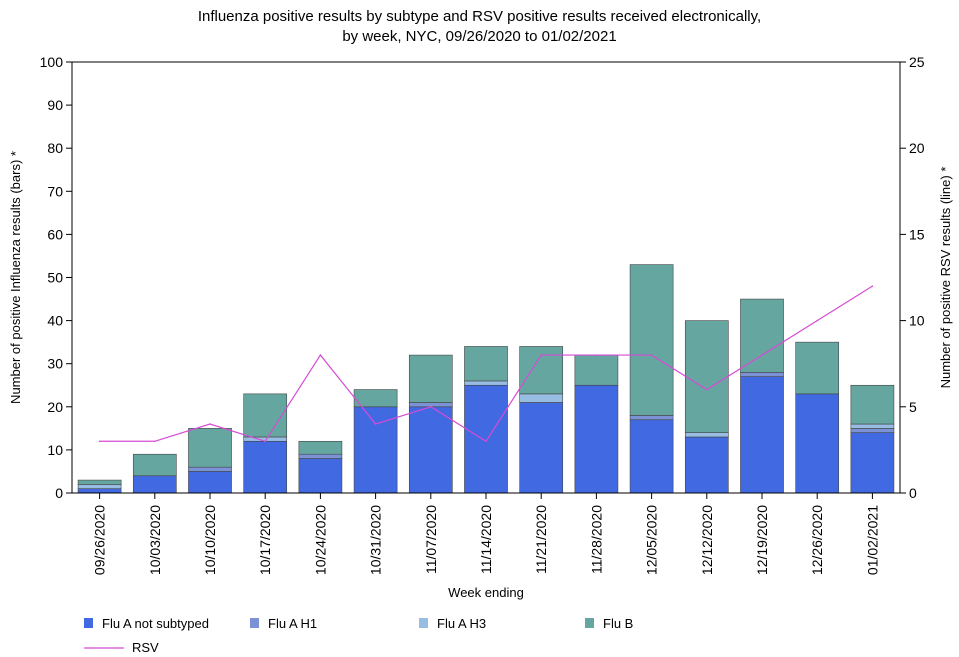  Describe the element at coordinates (320, 540) in the screenshot. I see `x-tick-label-4: 10/24/2020` at that location.